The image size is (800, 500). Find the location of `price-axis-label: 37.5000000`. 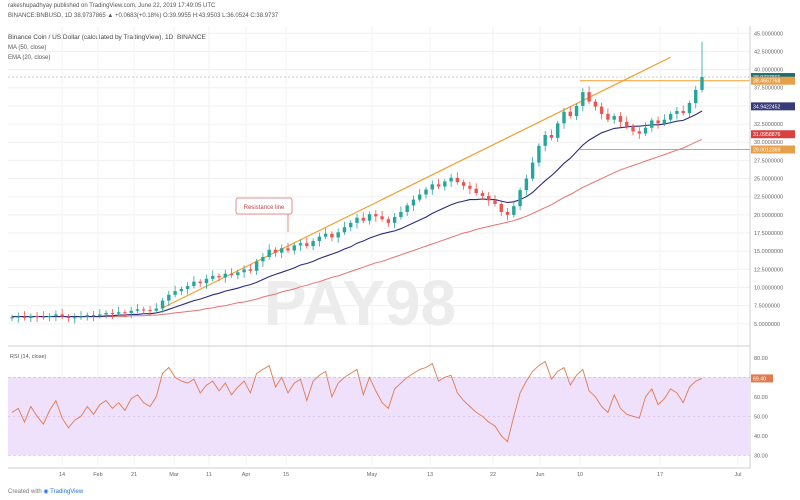

price-axis-label: 37.5000000 is located at coordinates (768, 89).